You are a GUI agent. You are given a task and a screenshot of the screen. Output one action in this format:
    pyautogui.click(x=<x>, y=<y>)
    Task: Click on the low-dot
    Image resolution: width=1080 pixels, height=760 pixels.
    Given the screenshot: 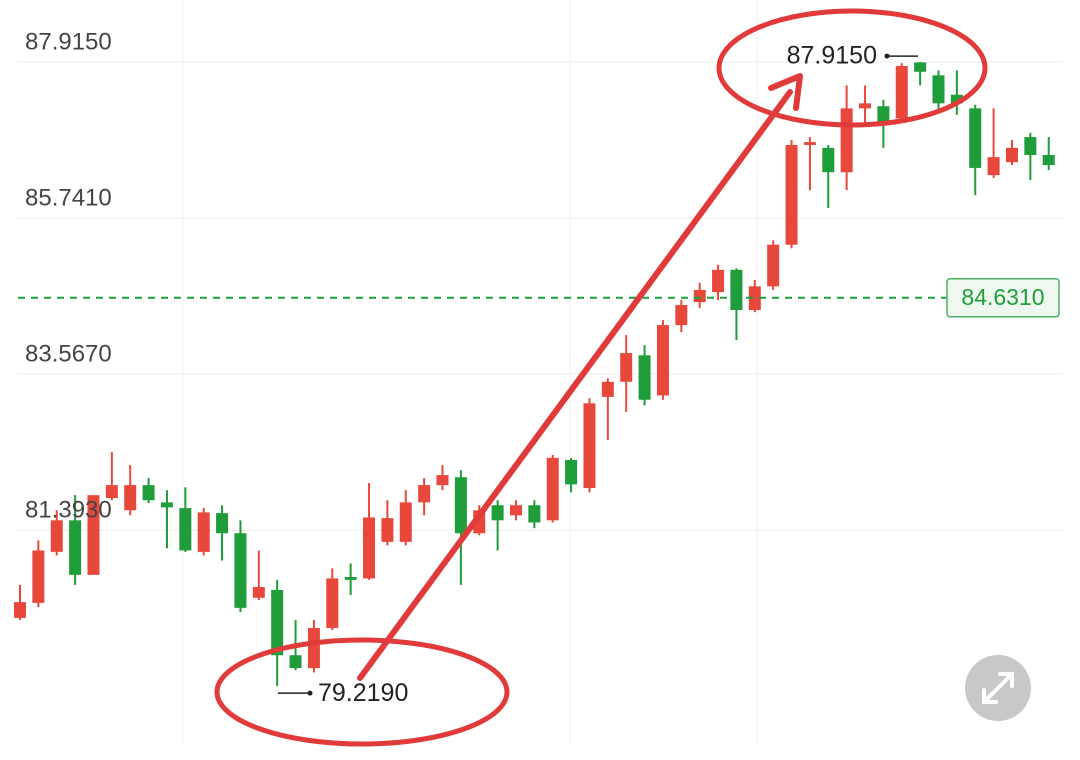 What is the action you would take?
    pyautogui.click(x=310, y=693)
    